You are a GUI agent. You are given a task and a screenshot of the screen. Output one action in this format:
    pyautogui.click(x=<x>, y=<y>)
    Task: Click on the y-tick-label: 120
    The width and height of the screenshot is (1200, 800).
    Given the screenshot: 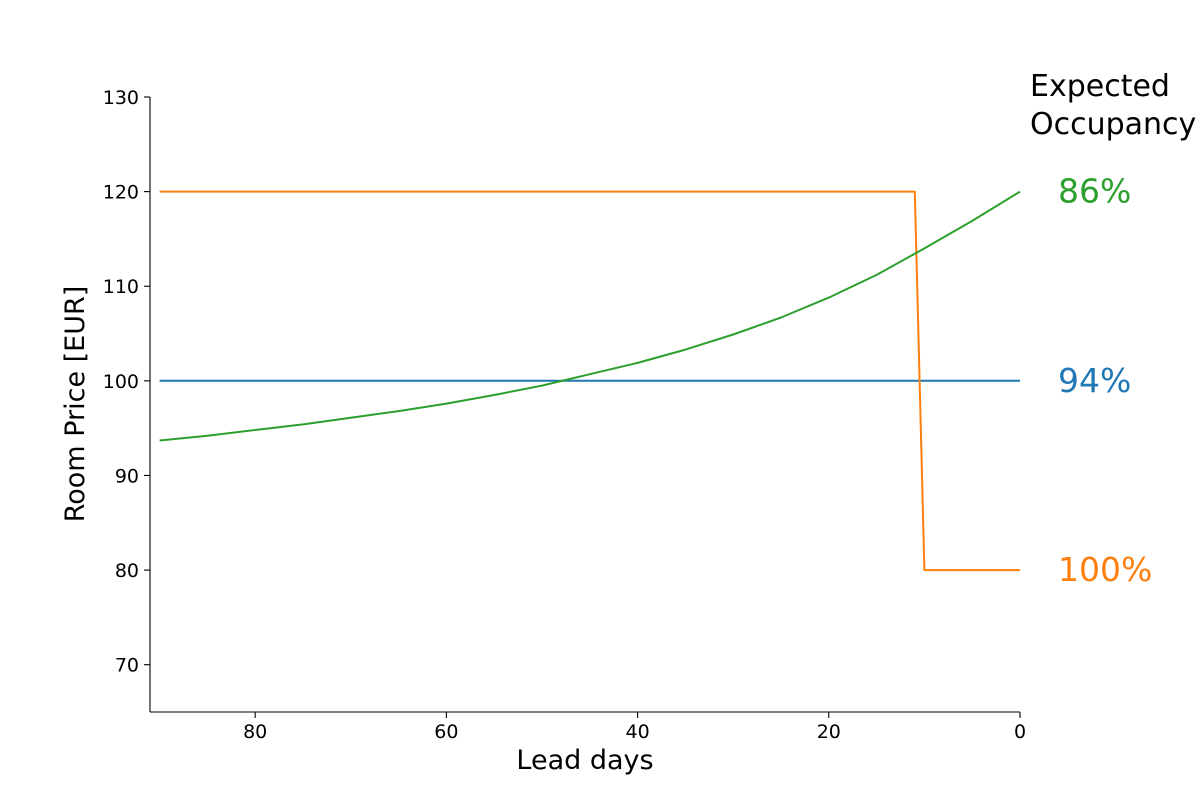 What is the action you would take?
    pyautogui.click(x=121, y=193)
    